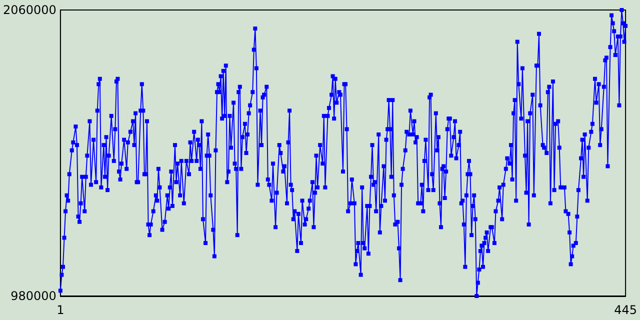  What do you see at coordinates (625, 310) in the screenshot?
I see `x-tick-label: 445` at bounding box center [625, 310].